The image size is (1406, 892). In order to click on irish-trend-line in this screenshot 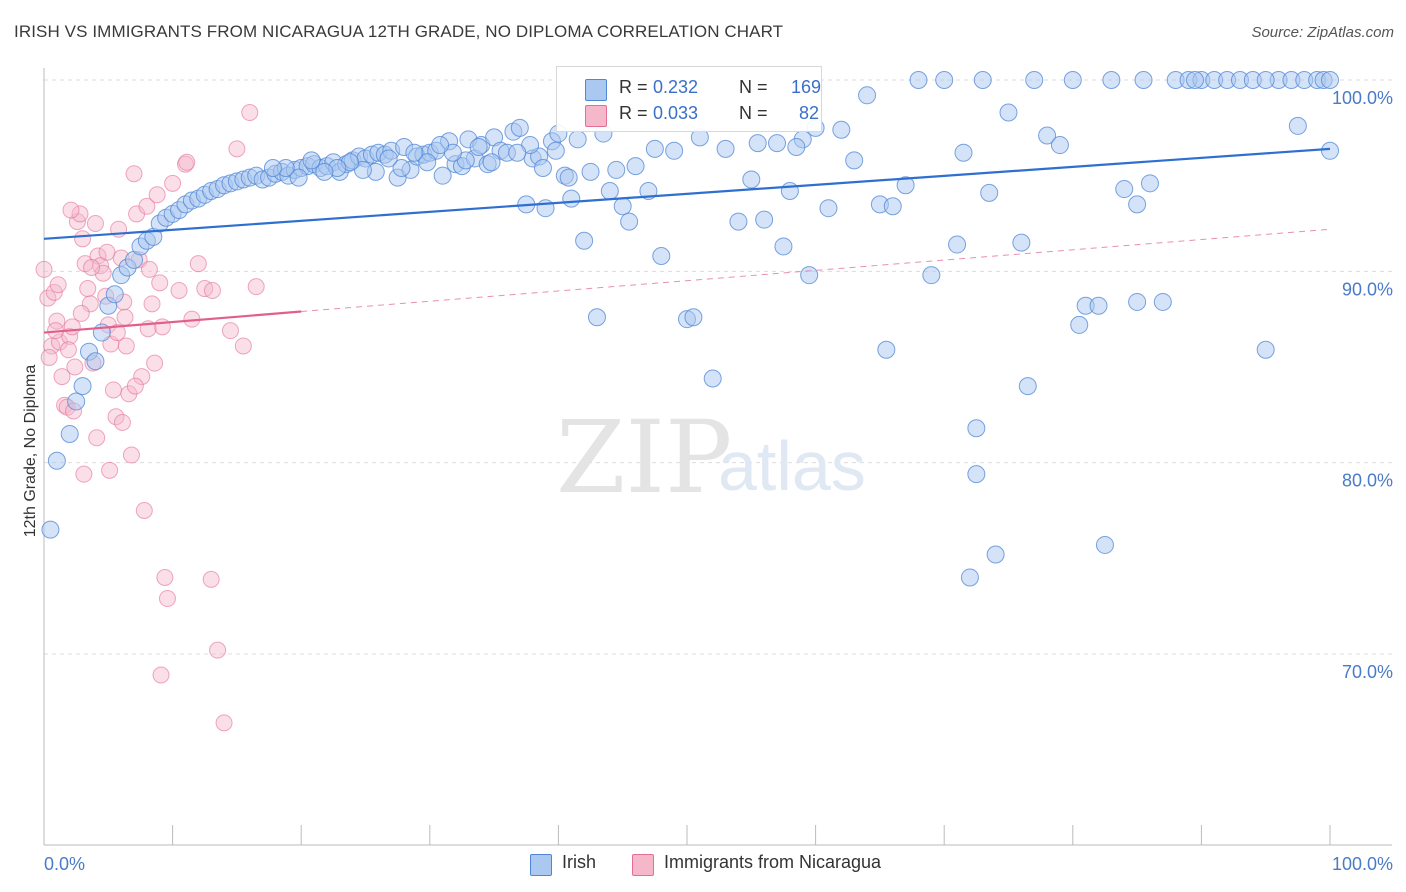, I will do `click(687, 193)`.